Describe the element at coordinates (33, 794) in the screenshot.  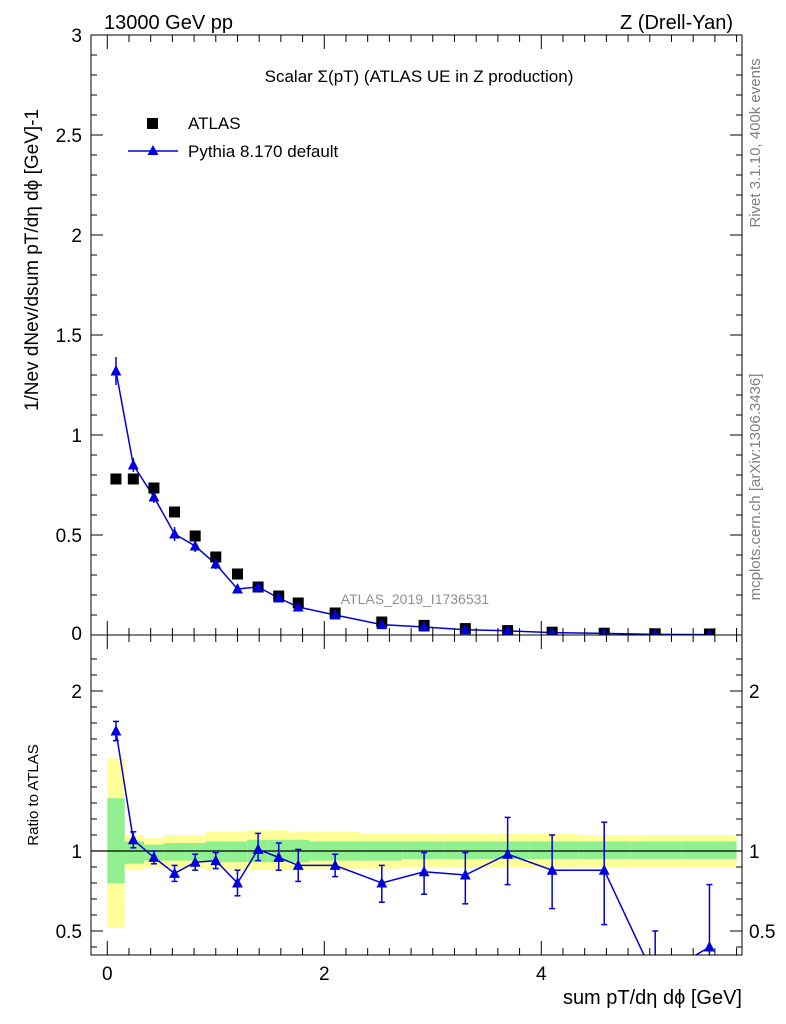
I see `ratio-y-axis-label: Ratio to ATLAS` at that location.